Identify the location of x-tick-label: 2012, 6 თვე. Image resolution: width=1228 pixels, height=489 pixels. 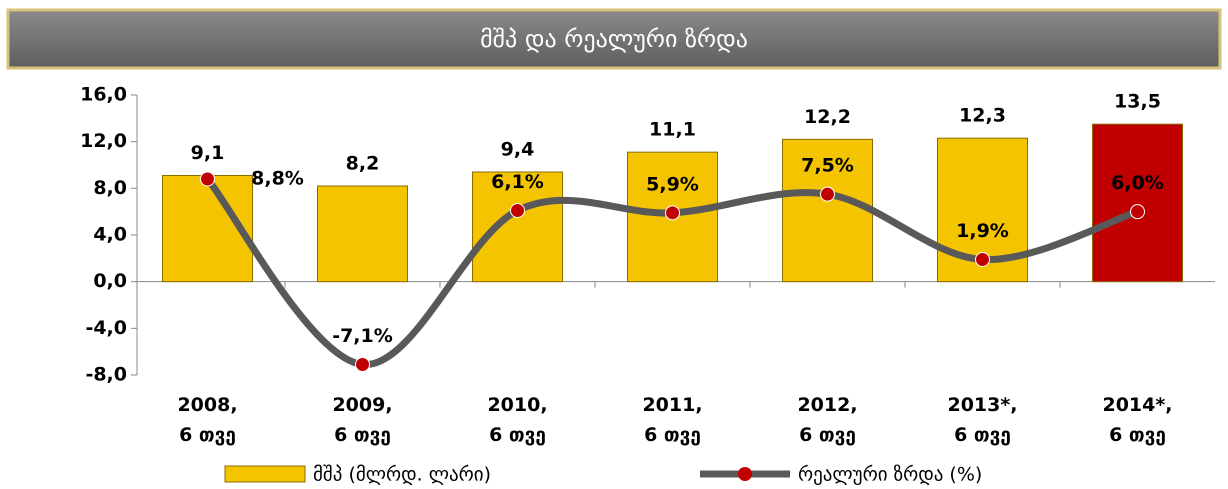
(827, 420).